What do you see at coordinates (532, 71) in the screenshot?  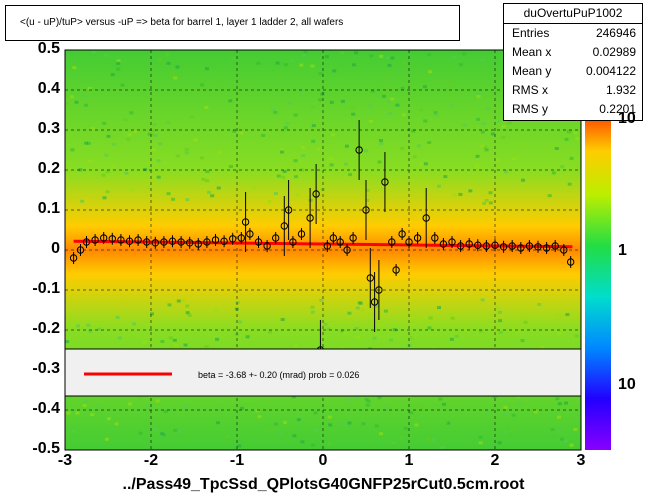 I see `stats-key: Mean y` at bounding box center [532, 71].